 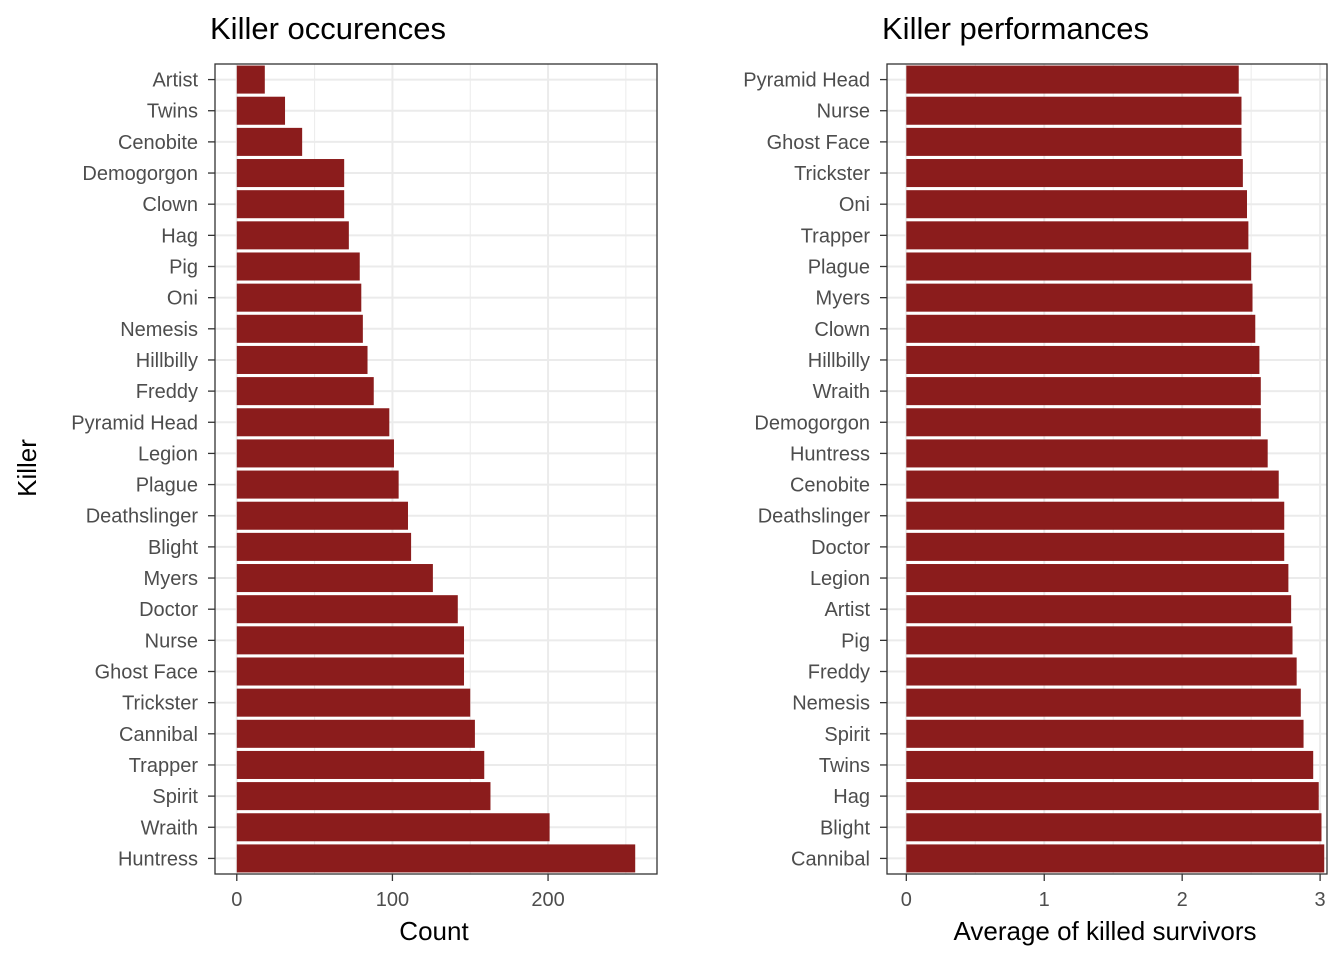 I want to click on performances-y-tick-label: Nemesis, so click(x=831, y=704).